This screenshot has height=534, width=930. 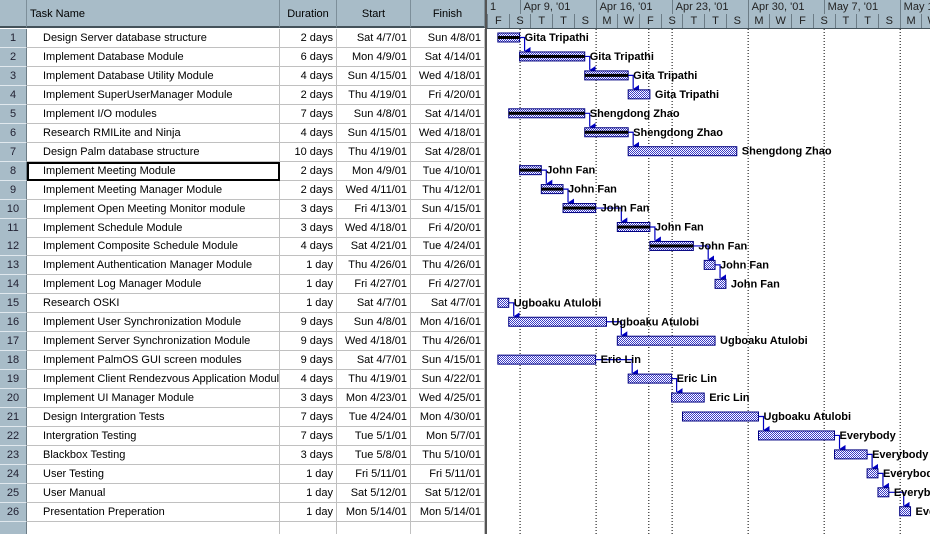 What do you see at coordinates (374, 512) in the screenshot?
I see `start-cell: Mon 5/14/01` at bounding box center [374, 512].